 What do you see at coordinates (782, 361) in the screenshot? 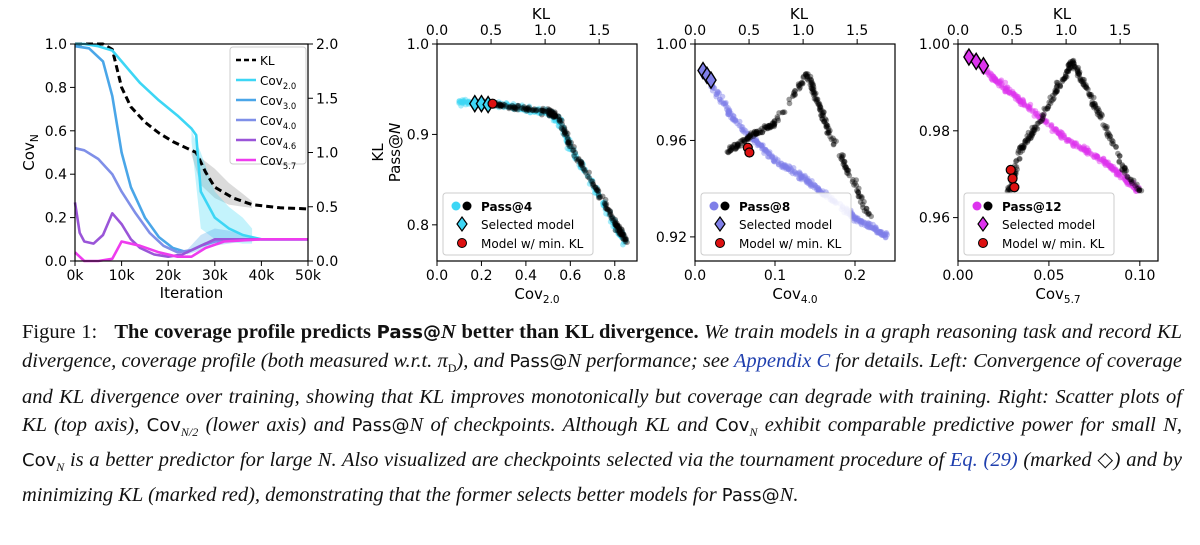
I see `appendix-link: Appendix C` at bounding box center [782, 361].